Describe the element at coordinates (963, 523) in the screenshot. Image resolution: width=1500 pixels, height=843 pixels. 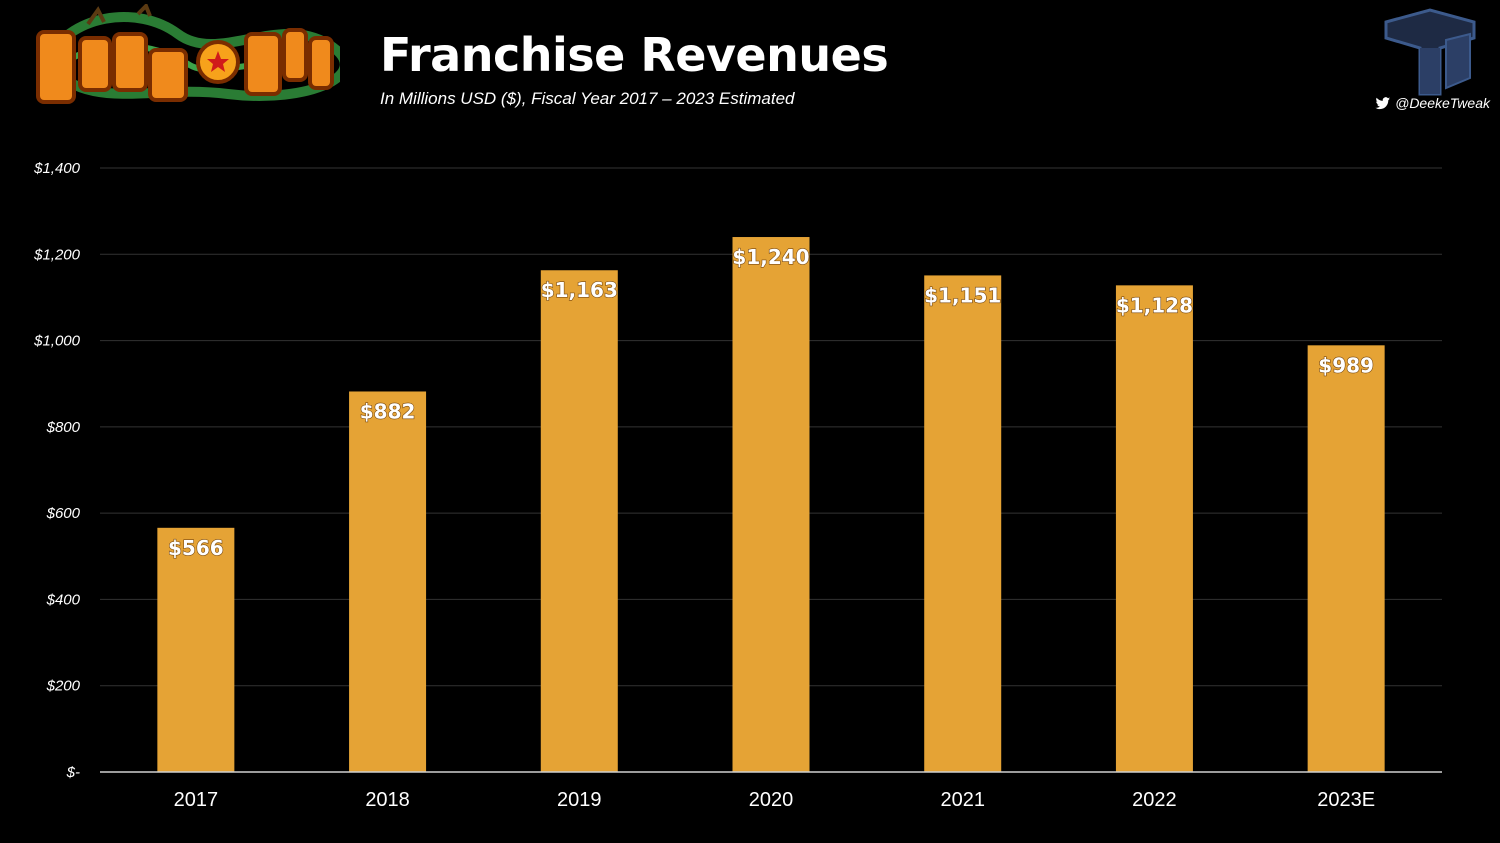
I see `bar-2021` at that location.